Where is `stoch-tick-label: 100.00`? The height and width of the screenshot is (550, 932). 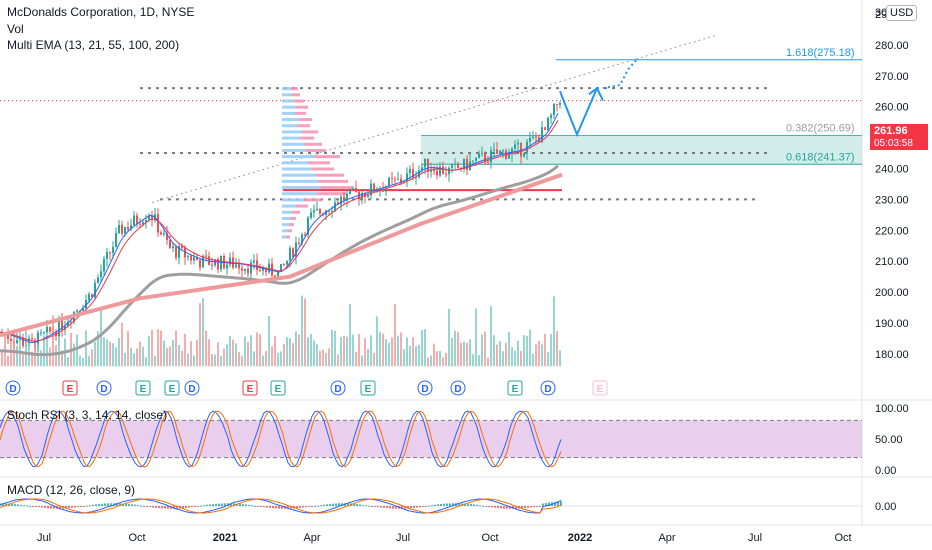 stoch-tick-label: 100.00 is located at coordinates (892, 409).